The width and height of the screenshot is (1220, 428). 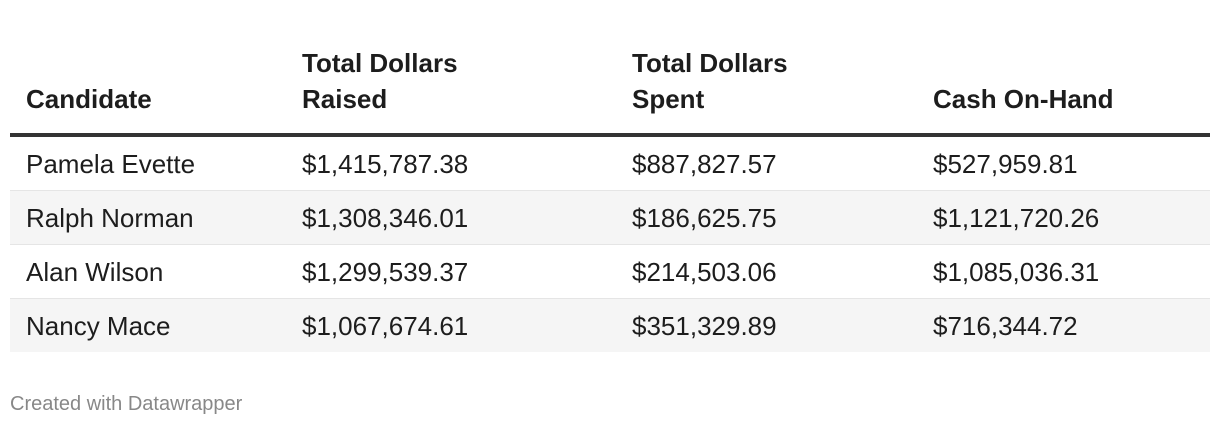 What do you see at coordinates (766, 86) in the screenshot?
I see `column-header-total-spent: Total Dollars Spent` at bounding box center [766, 86].